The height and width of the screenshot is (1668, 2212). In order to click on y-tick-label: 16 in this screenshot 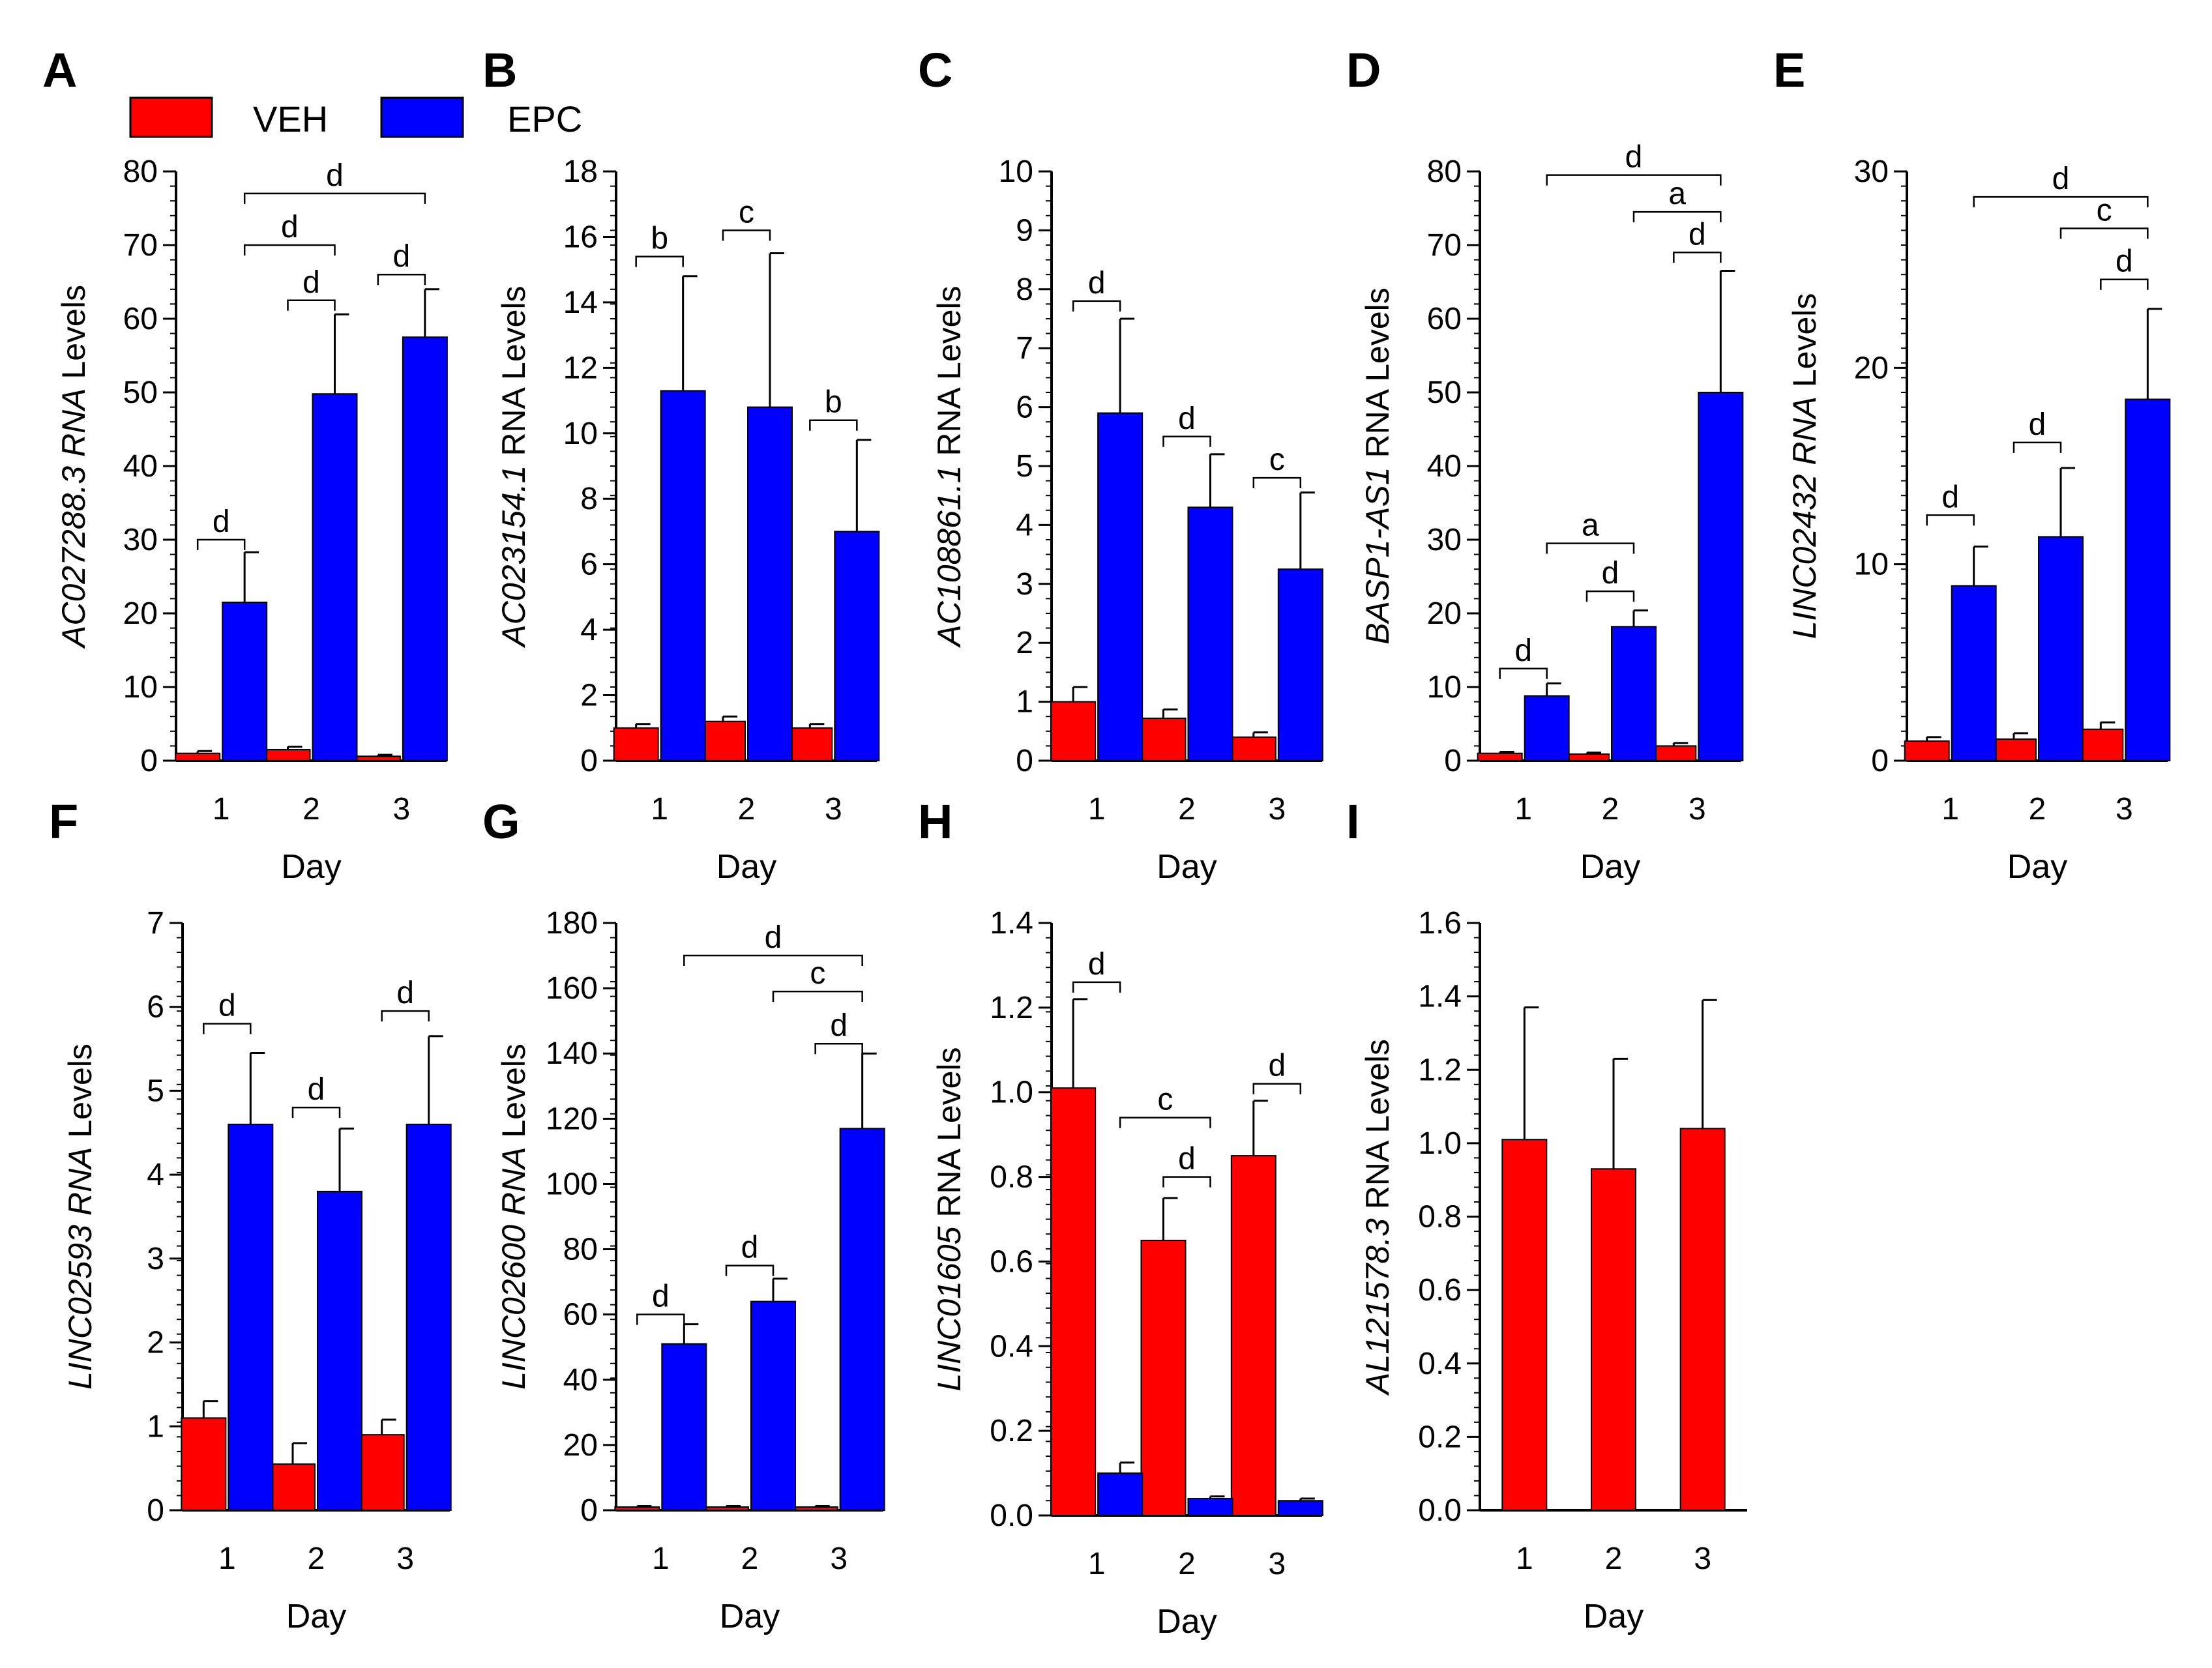, I will do `click(580, 237)`.